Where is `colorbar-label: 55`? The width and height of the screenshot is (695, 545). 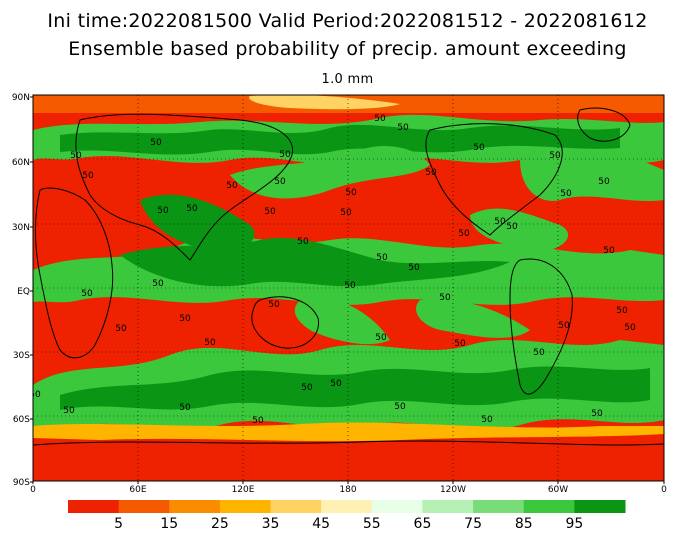 colorbar-label: 55 is located at coordinates (372, 524).